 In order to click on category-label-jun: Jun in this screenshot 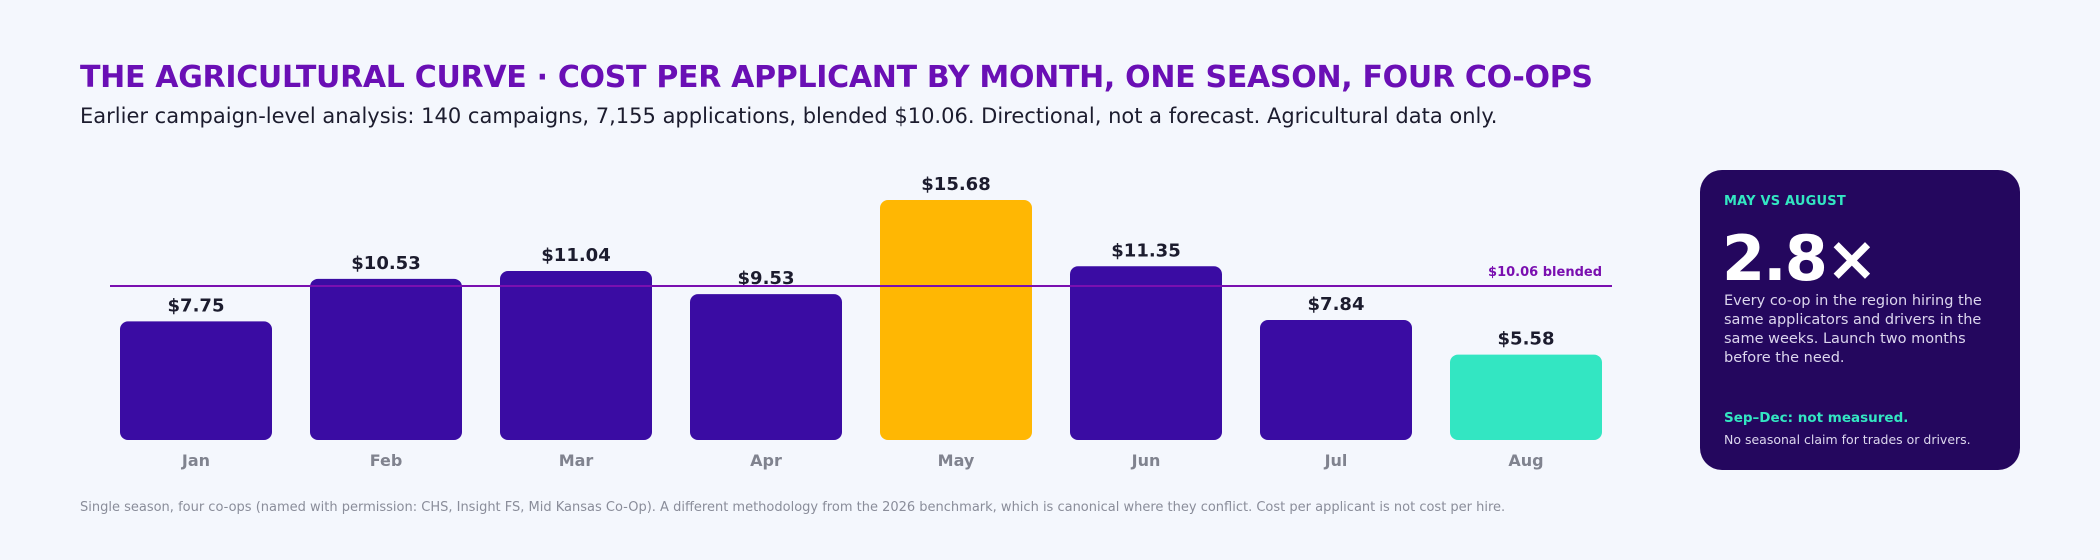, I will do `click(1146, 460)`.